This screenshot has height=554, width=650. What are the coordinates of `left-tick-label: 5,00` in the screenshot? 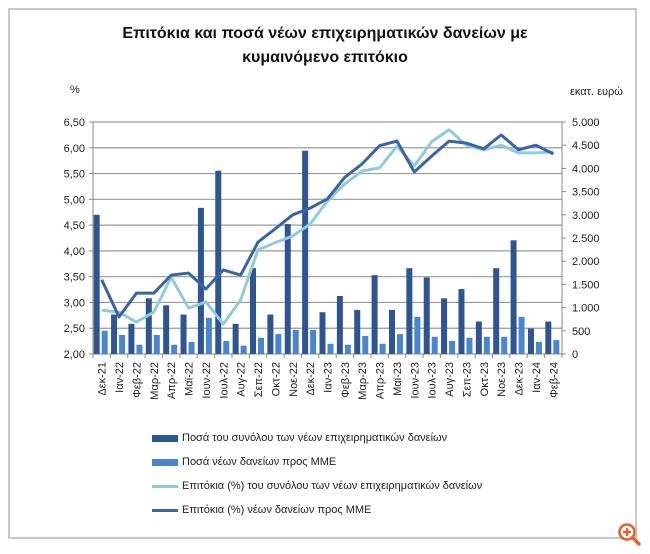 It's located at (74, 200).